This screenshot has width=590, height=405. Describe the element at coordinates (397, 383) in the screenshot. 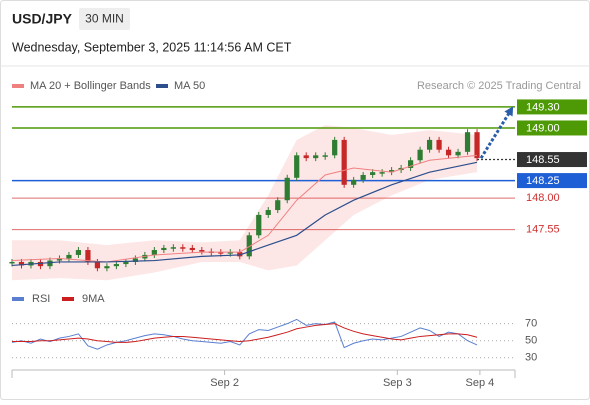

I see `x-tick-label: Sep 3` at that location.